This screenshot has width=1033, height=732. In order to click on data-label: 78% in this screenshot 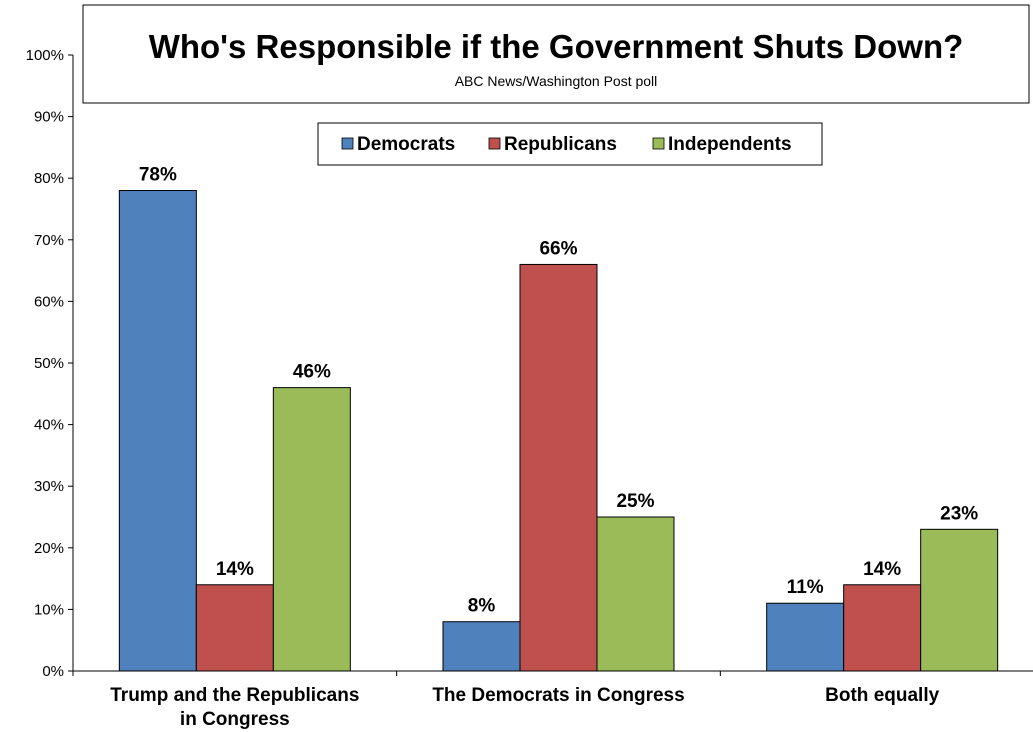, I will do `click(158, 175)`.